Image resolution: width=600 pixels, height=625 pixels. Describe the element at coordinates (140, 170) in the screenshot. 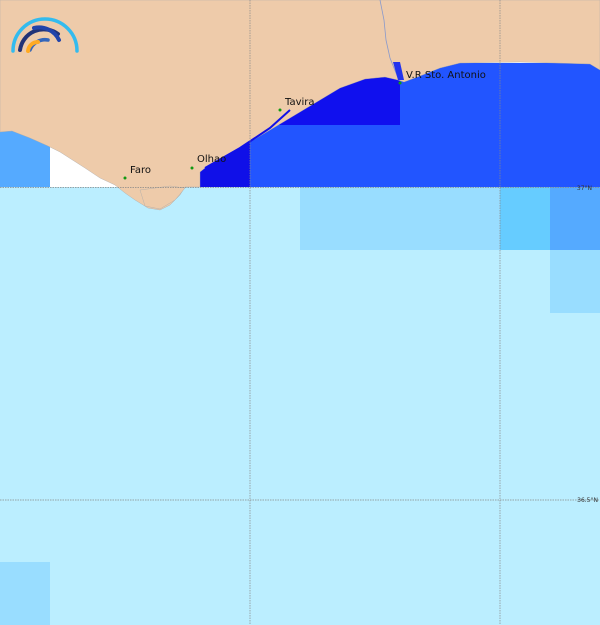

I see `city-label: Faro` at that location.